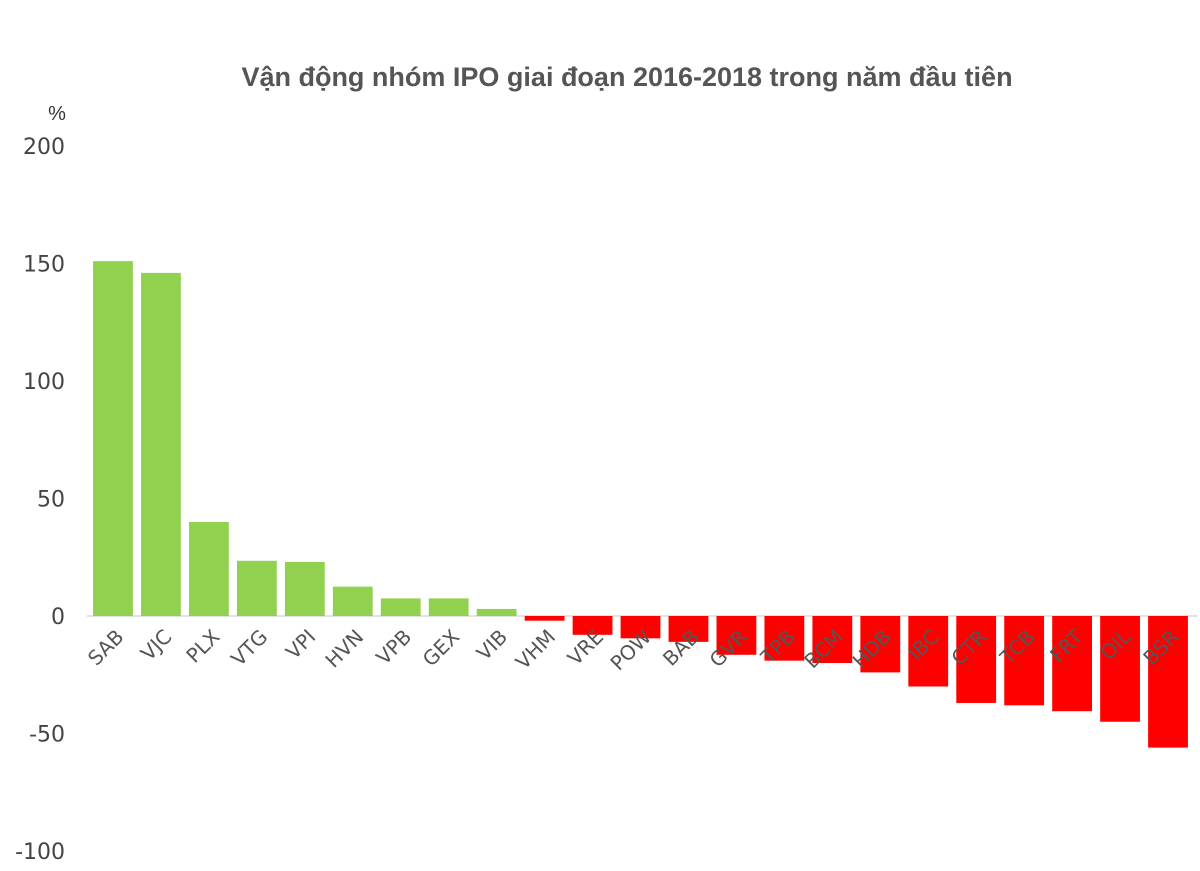 The width and height of the screenshot is (1200, 871). Describe the element at coordinates (106, 648) in the screenshot. I see `x-tick-label-sab: SAB` at that location.